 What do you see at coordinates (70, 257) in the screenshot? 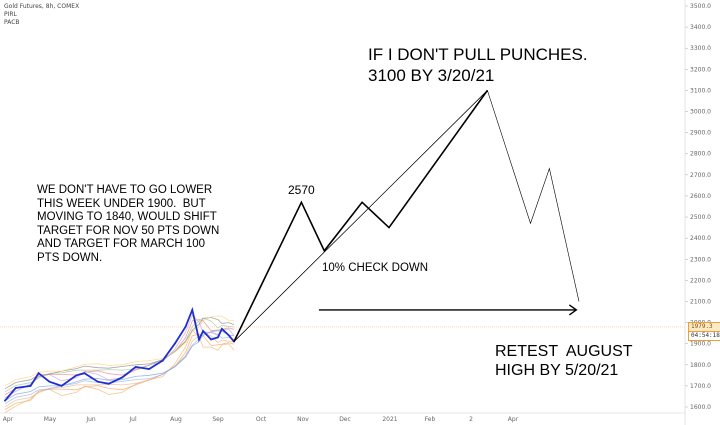
I see `left-annotation-line: PTS DOWN.` at bounding box center [70, 257].